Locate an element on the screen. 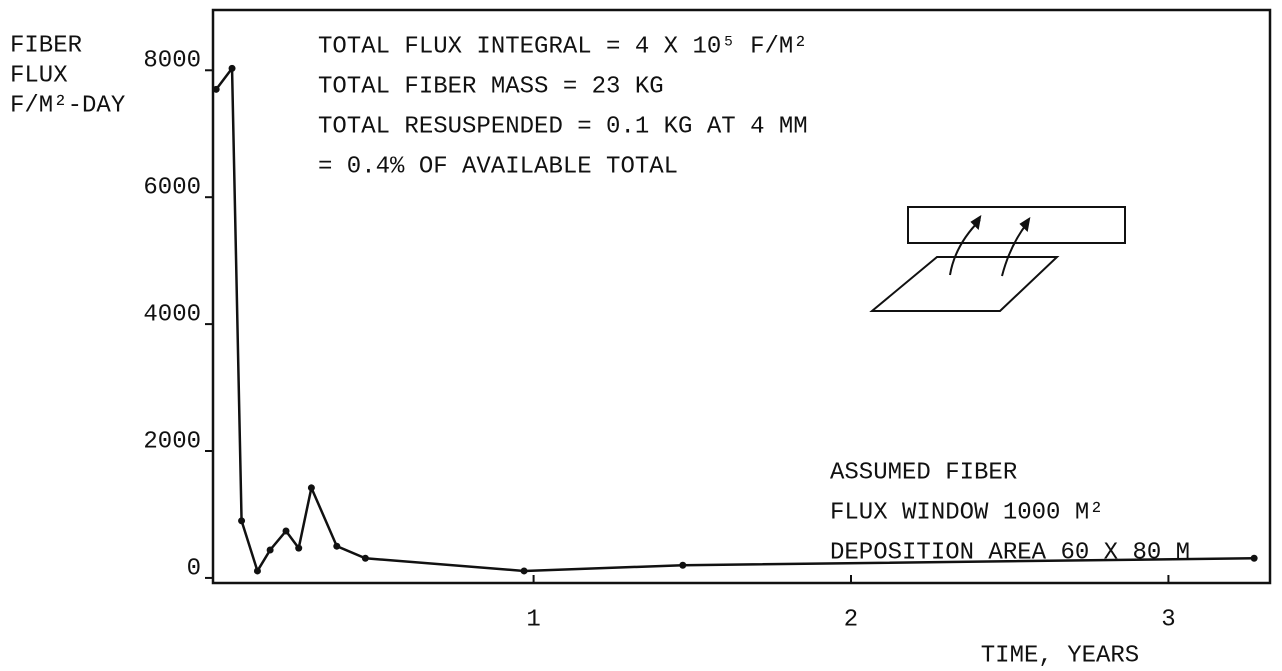 The height and width of the screenshot is (671, 1282). annotation: TOTAL FLUX INTEGRAL = 4 X 10⁵ F/M² is located at coordinates (563, 46).